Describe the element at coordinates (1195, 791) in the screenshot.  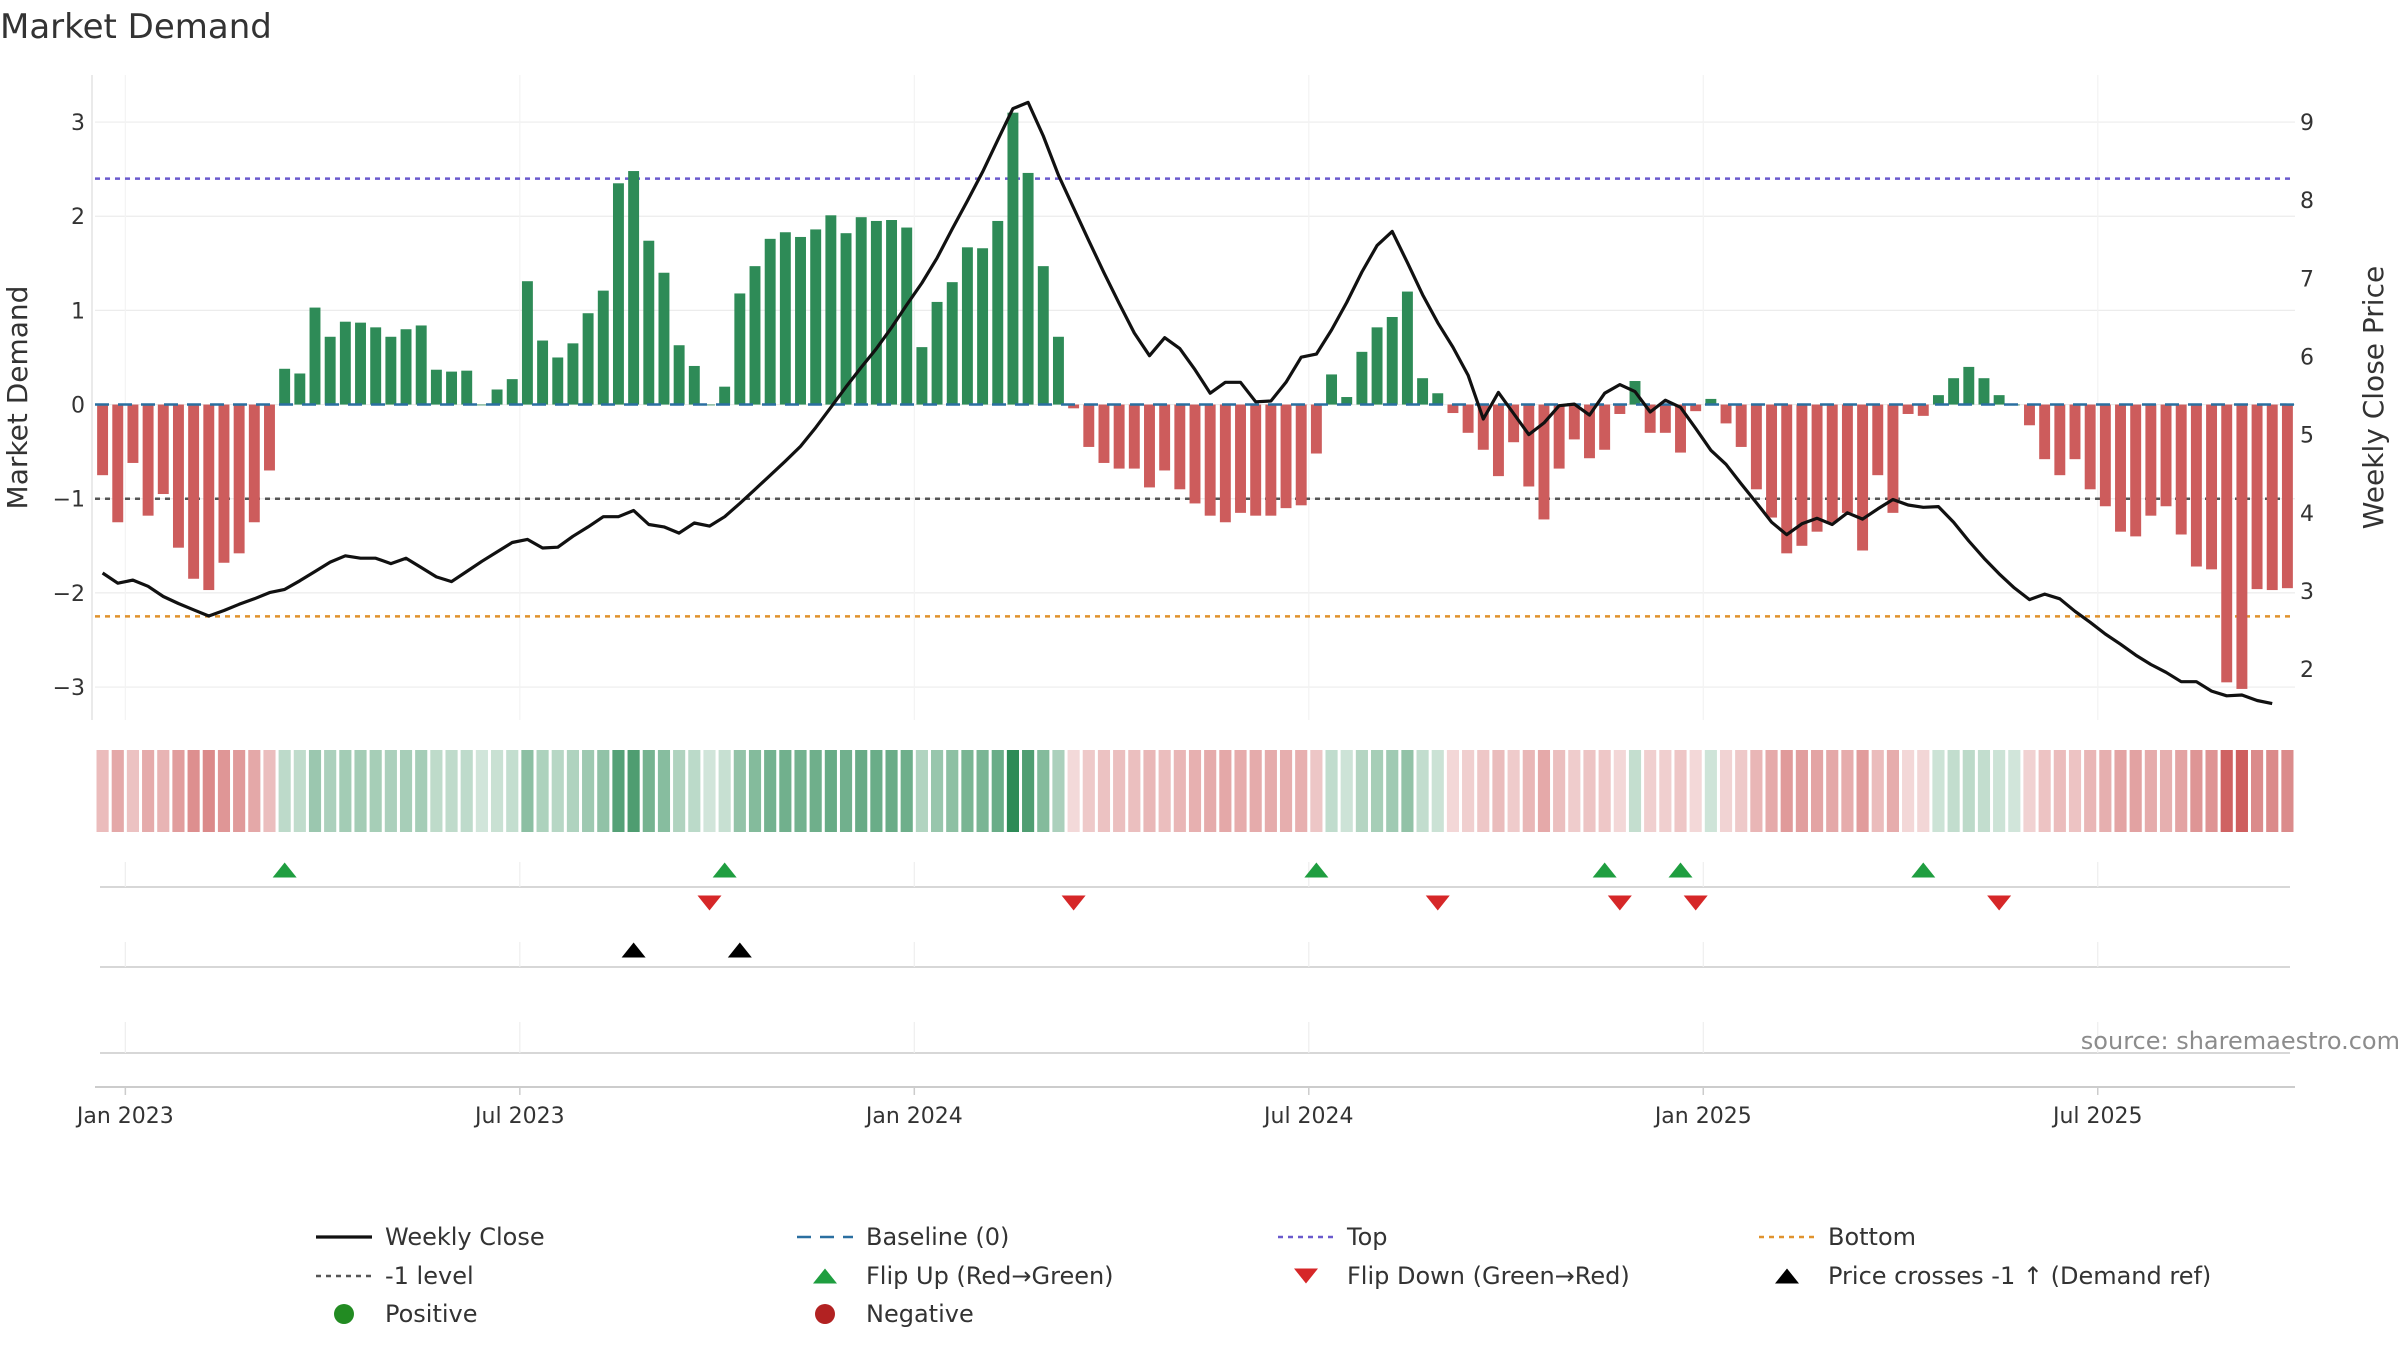
I see `demand-heat-strip` at that location.